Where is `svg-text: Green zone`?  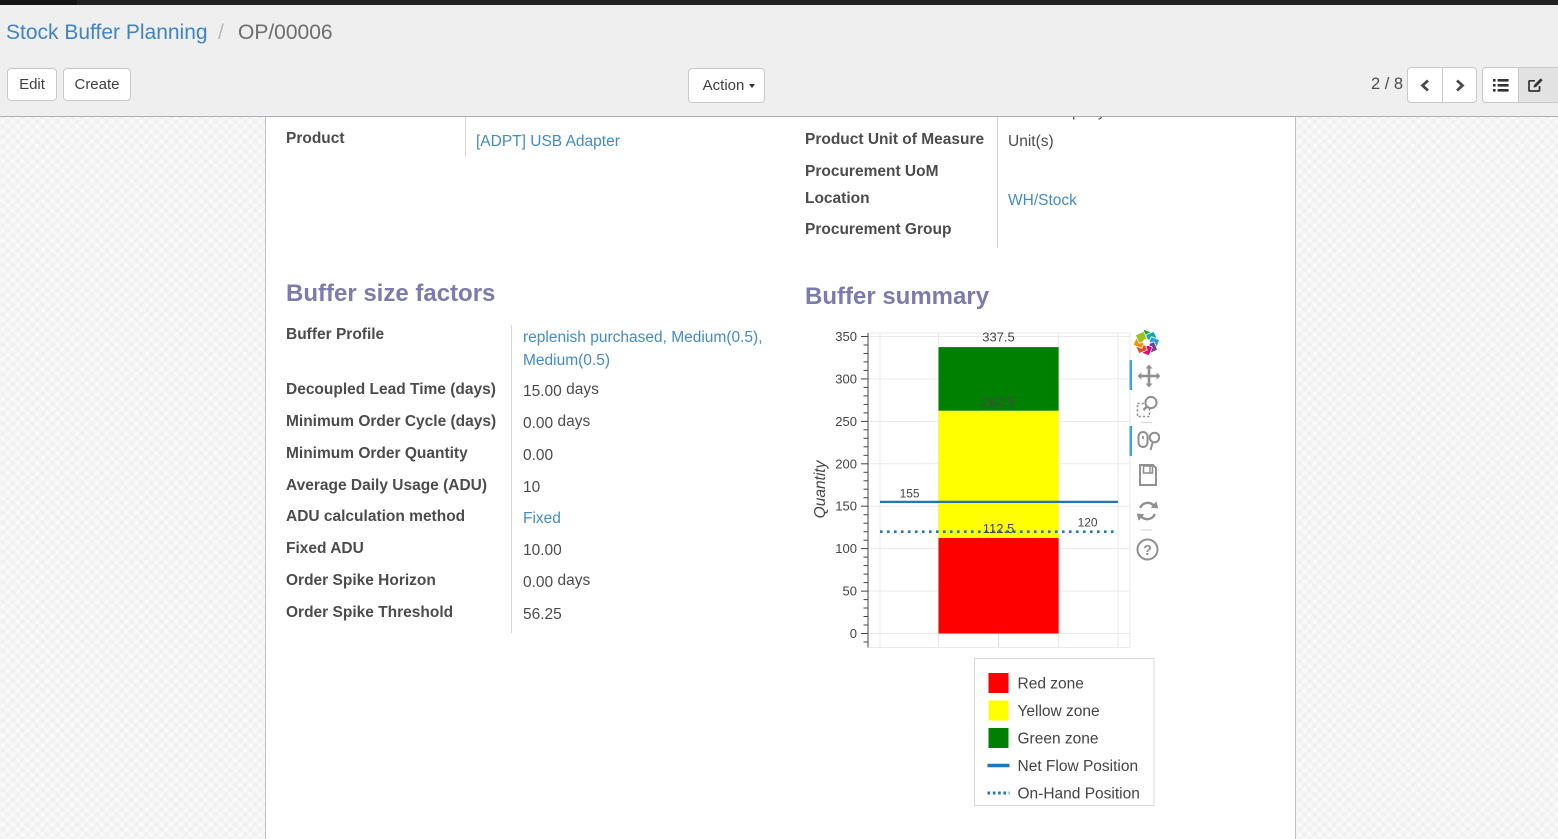
svg-text: Green zone is located at coordinates (1058, 739).